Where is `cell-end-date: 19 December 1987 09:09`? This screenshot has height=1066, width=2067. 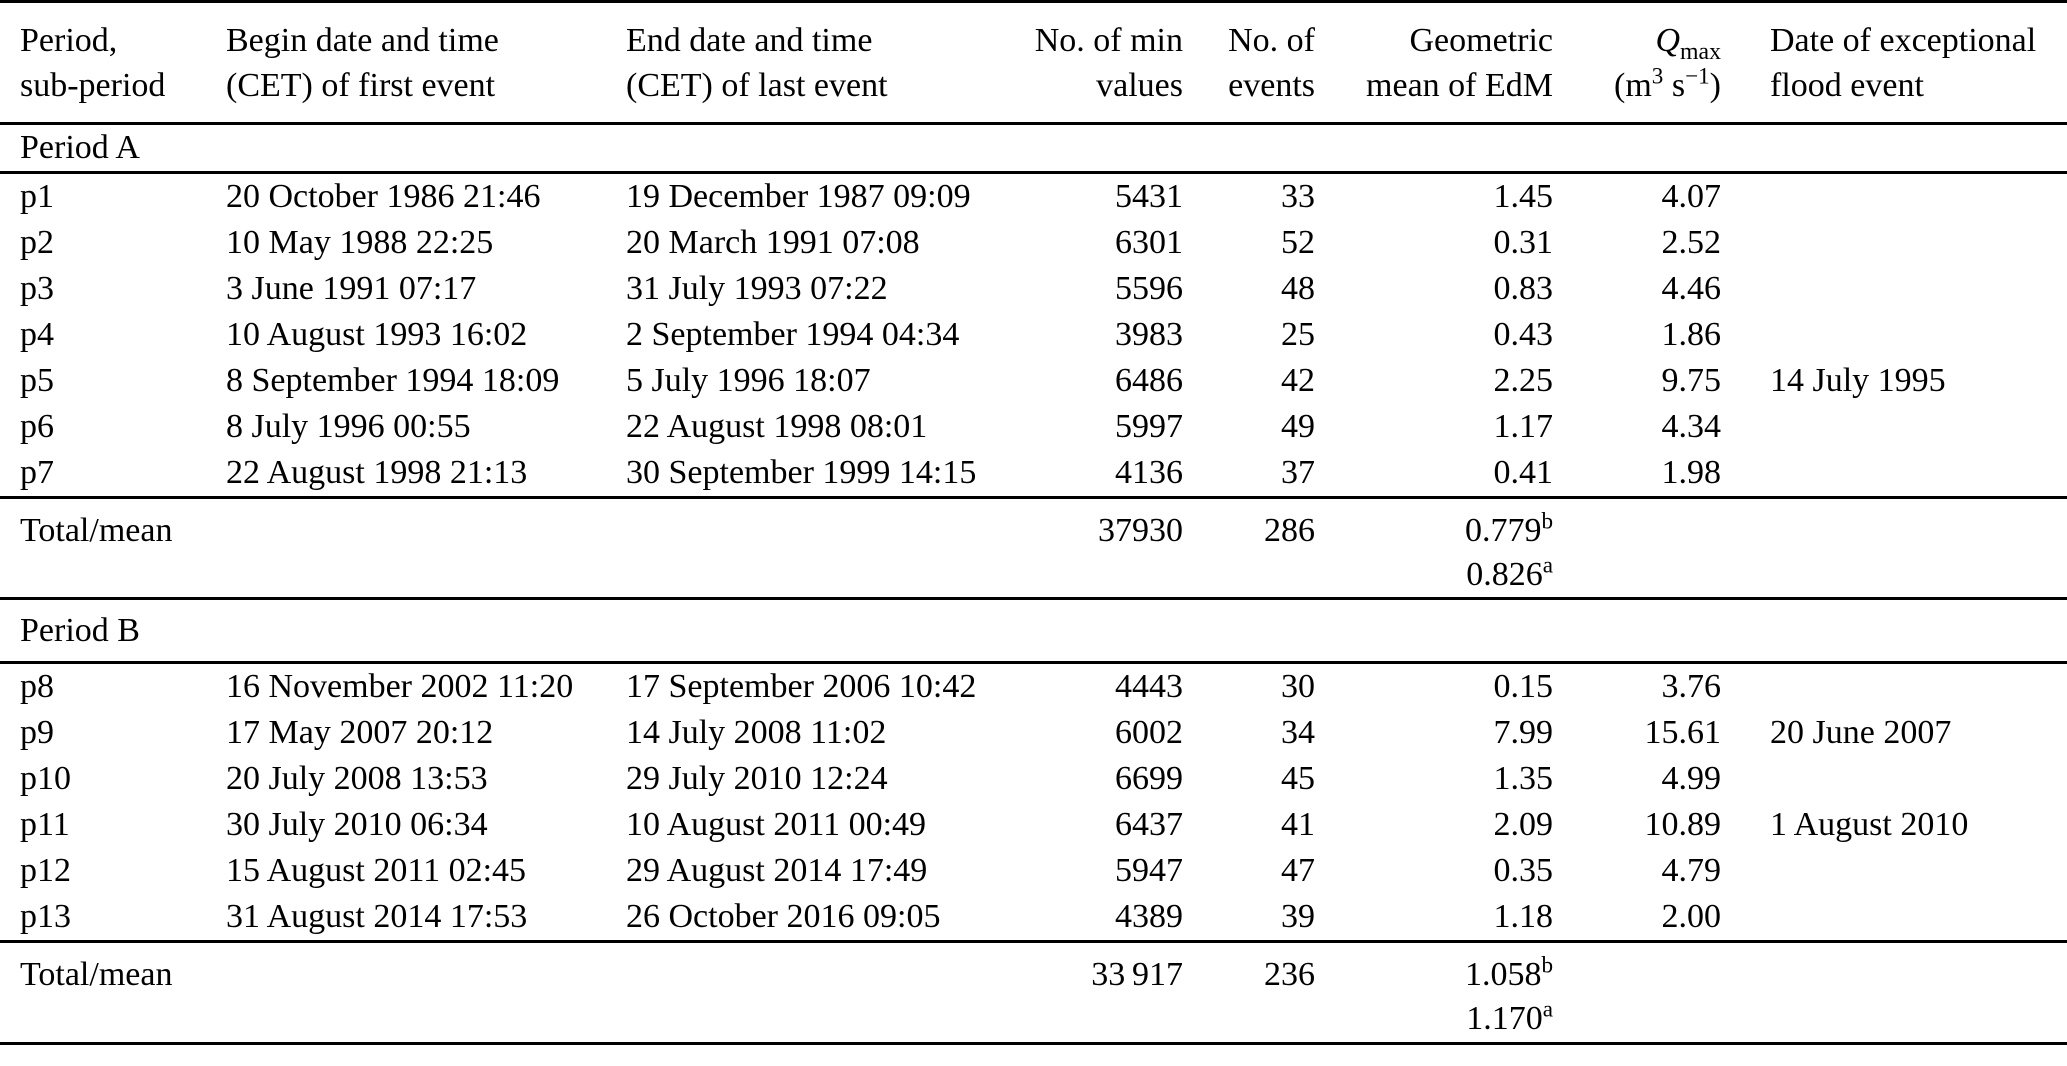 cell-end-date: 19 December 1987 09:09 is located at coordinates (798, 196).